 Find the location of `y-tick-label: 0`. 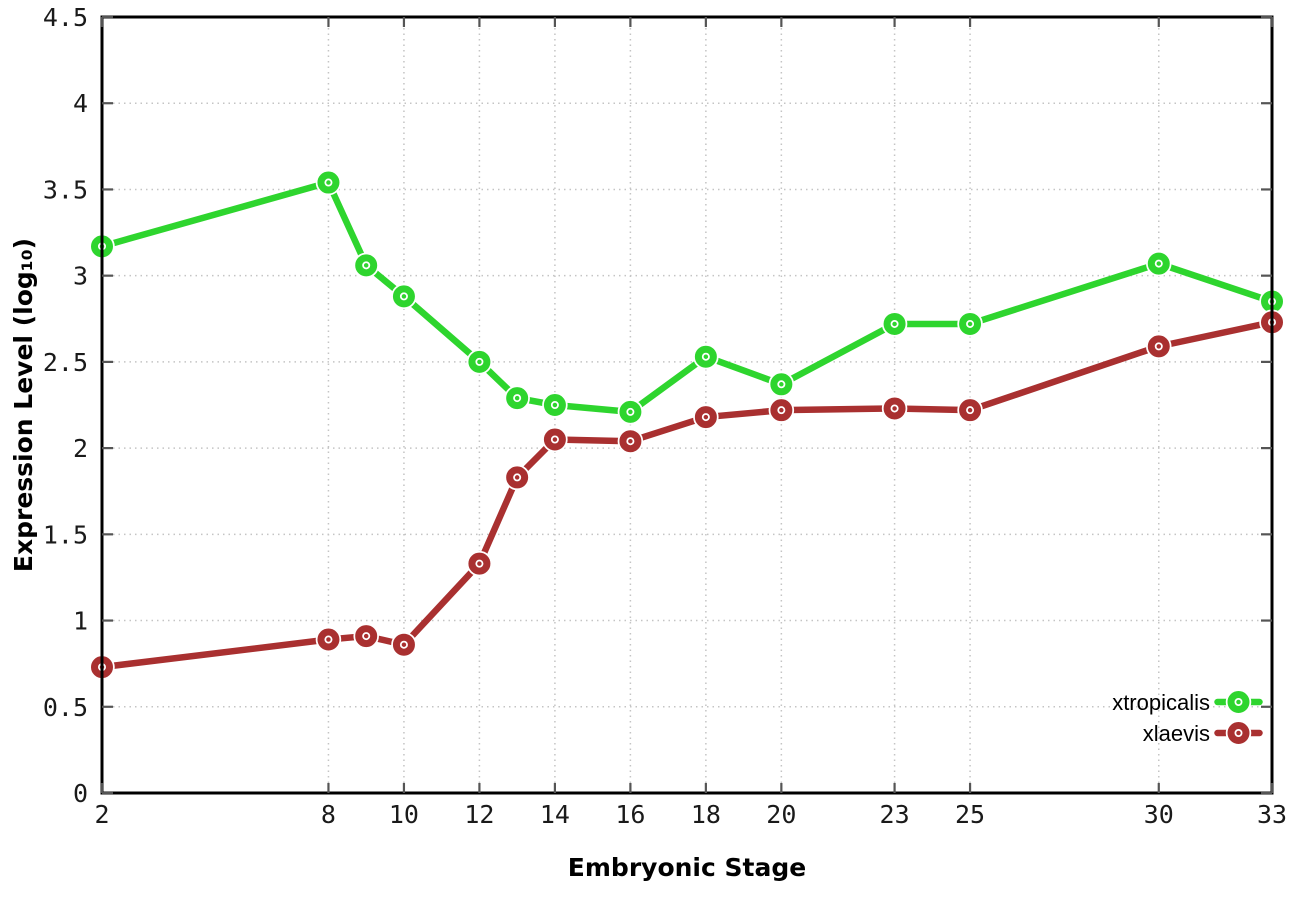

y-tick-label: 0 is located at coordinates (80, 793).